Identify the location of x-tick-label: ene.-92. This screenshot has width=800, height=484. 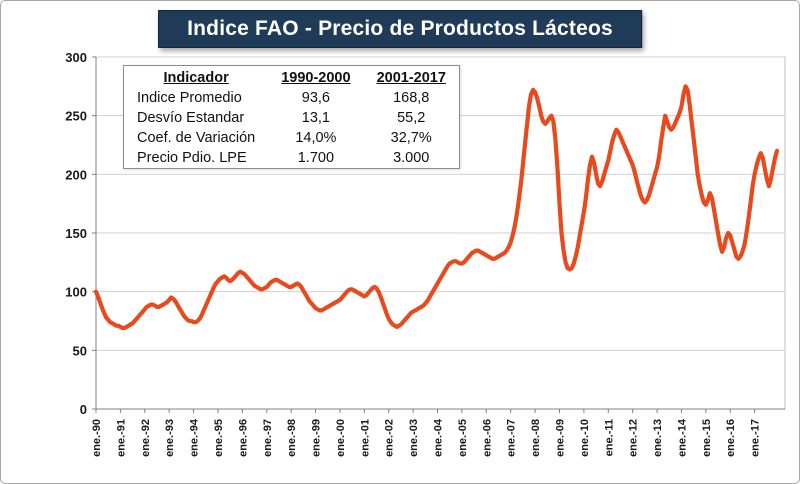
(146, 438).